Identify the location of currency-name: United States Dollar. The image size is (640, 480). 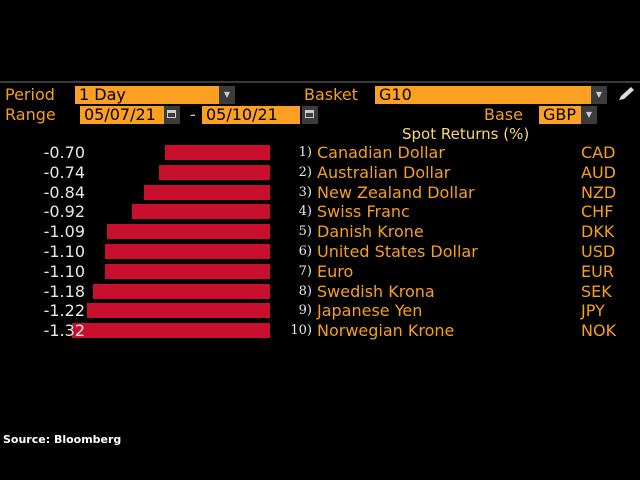
(397, 251).